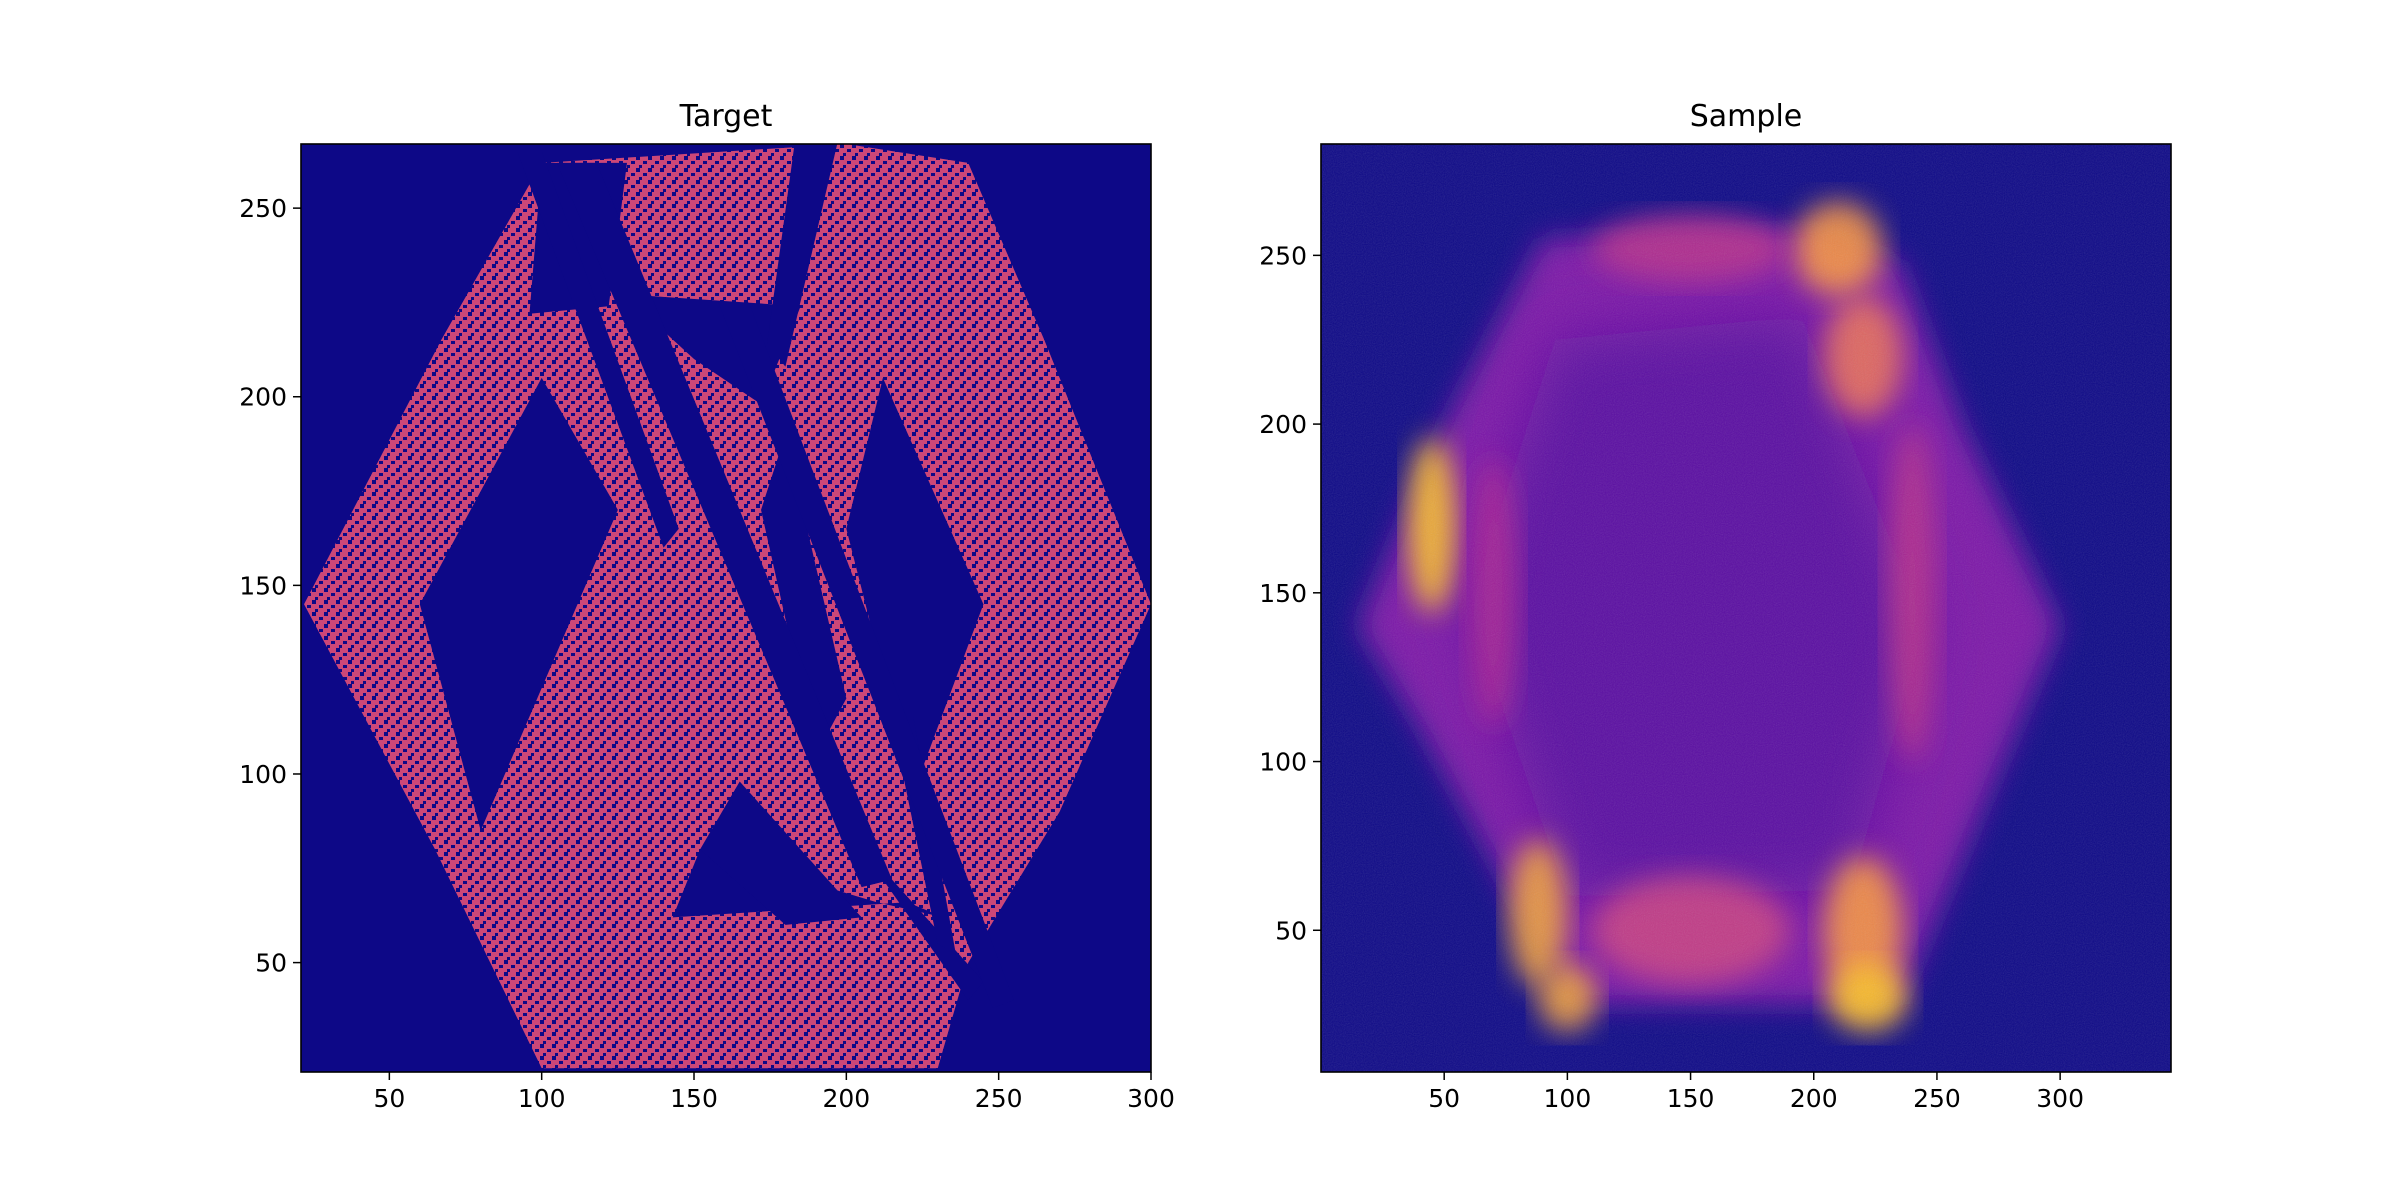 The image size is (2400, 1200). What do you see at coordinates (1814, 1098) in the screenshot?
I see `sample-xtick-label: 200` at bounding box center [1814, 1098].